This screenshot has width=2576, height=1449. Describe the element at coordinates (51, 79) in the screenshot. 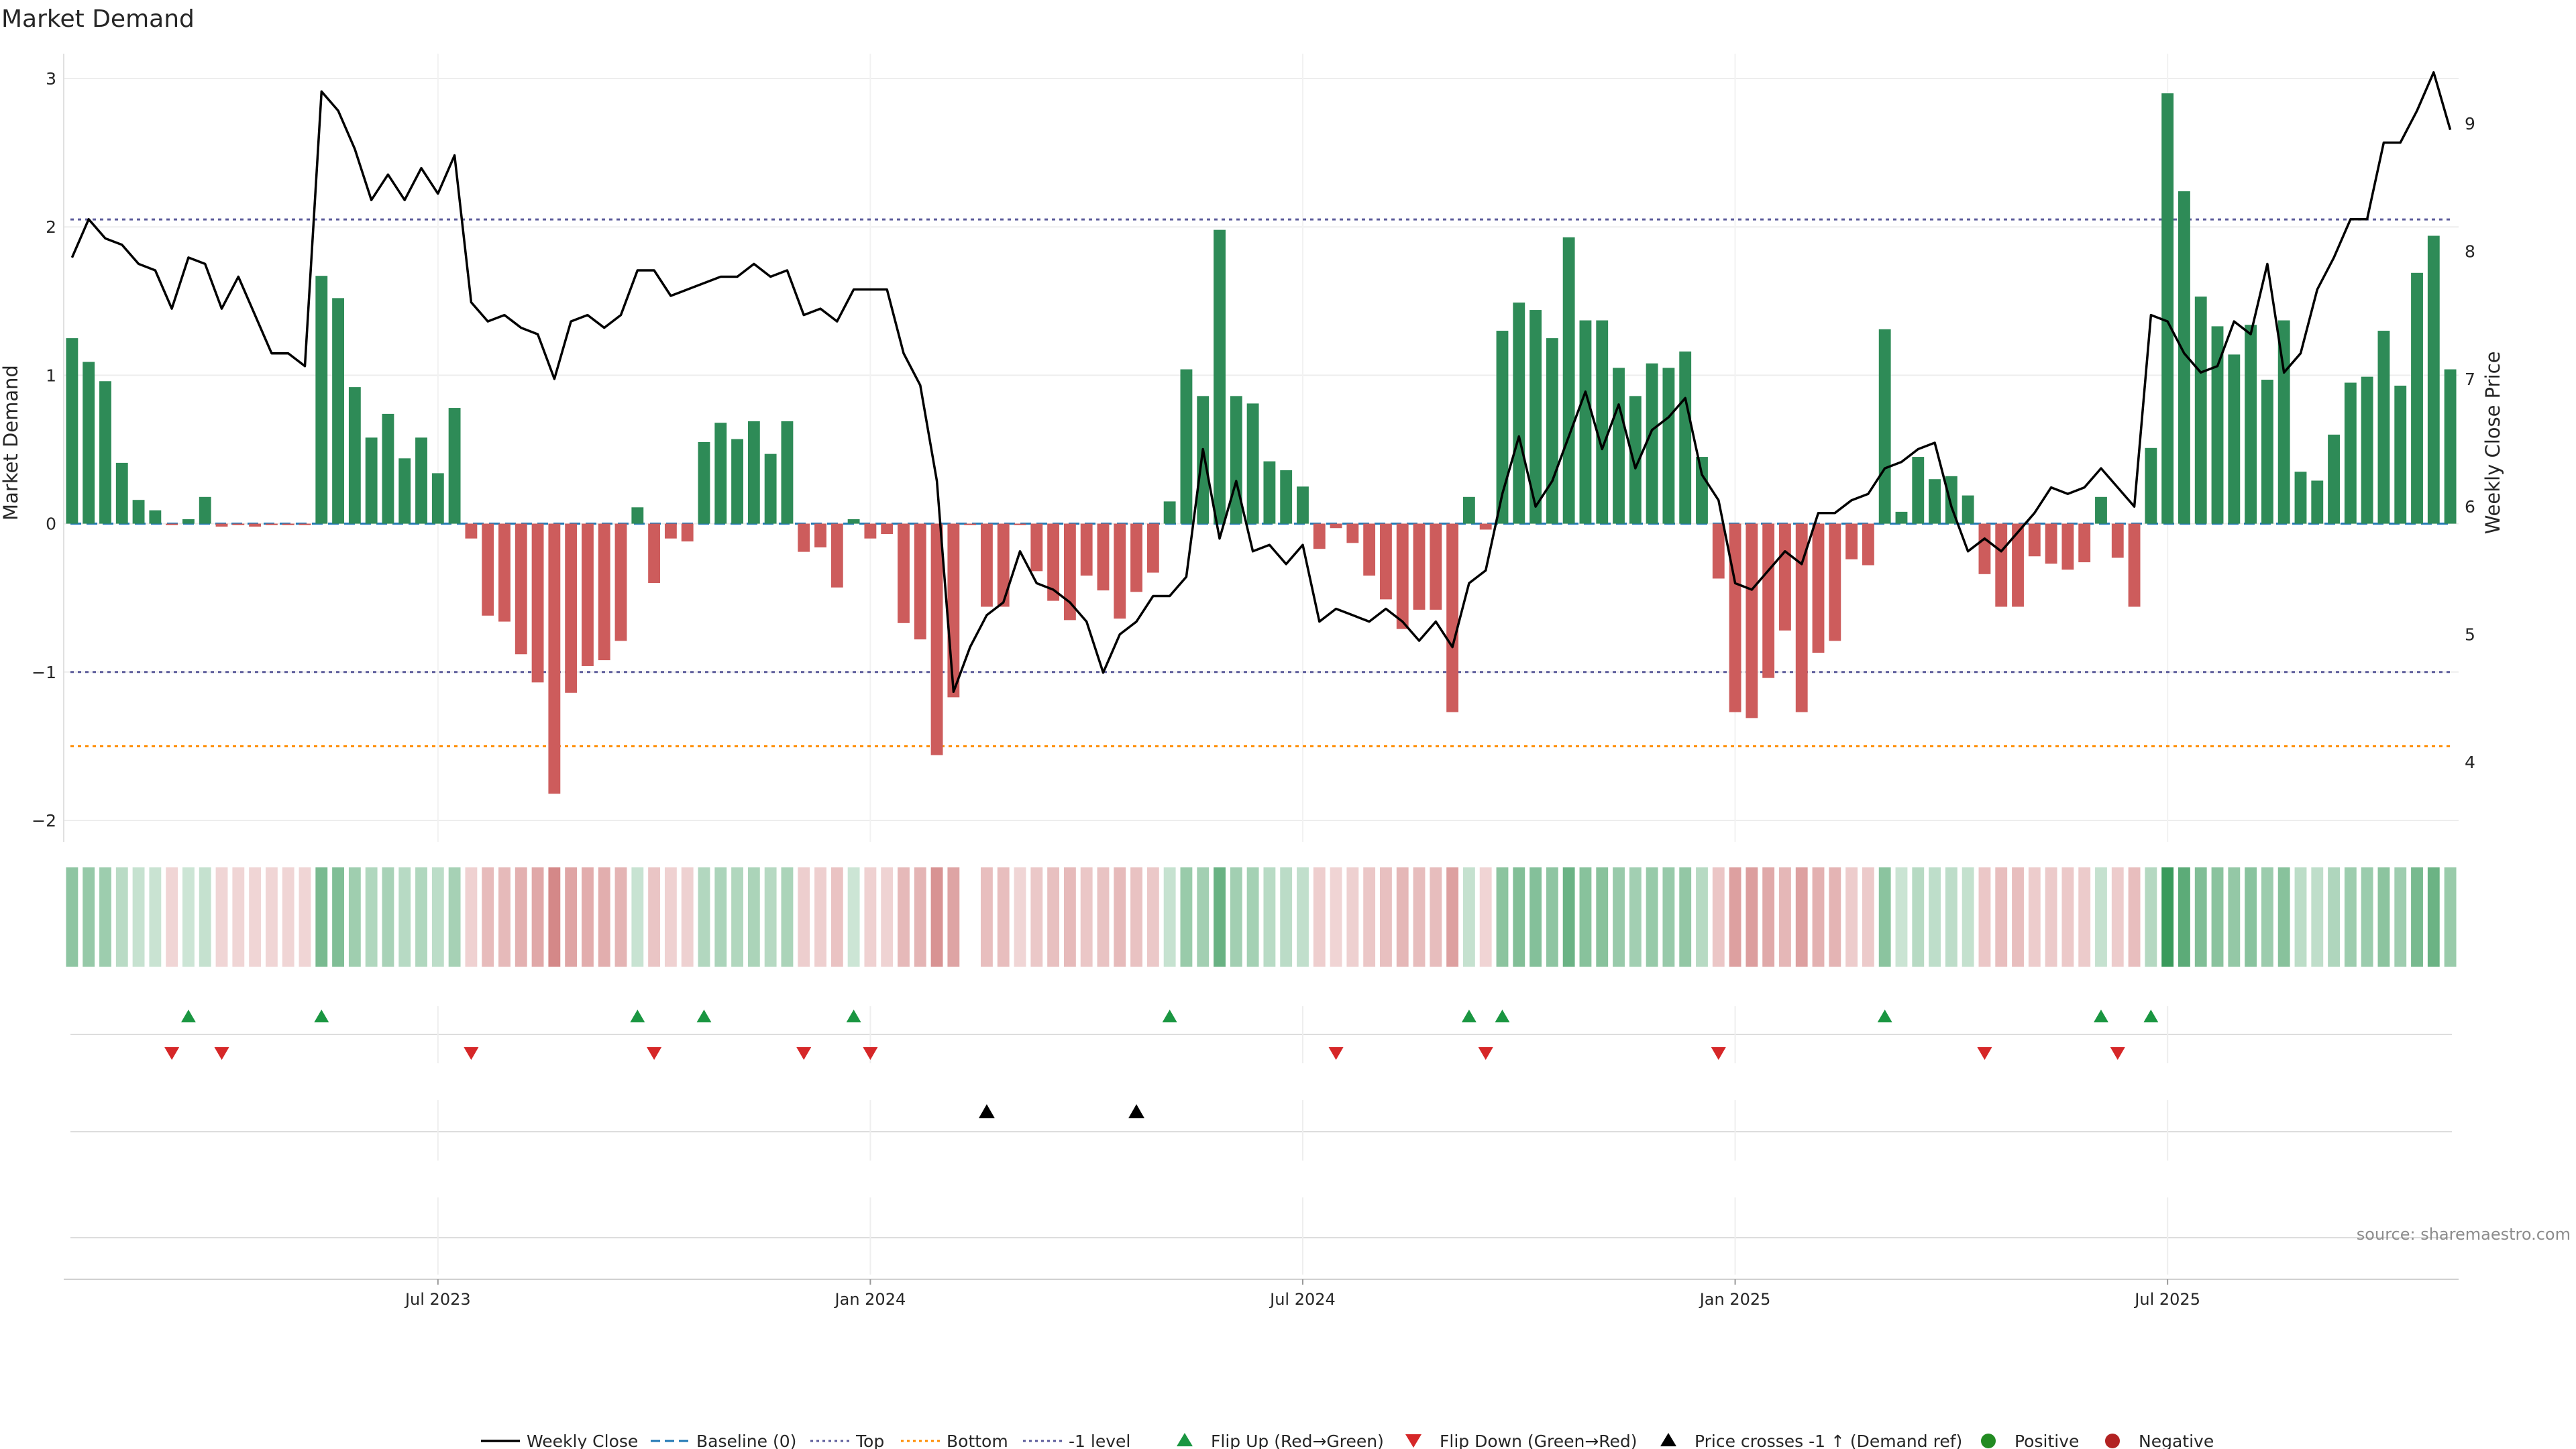

I see `y-tick-label: 3` at that location.